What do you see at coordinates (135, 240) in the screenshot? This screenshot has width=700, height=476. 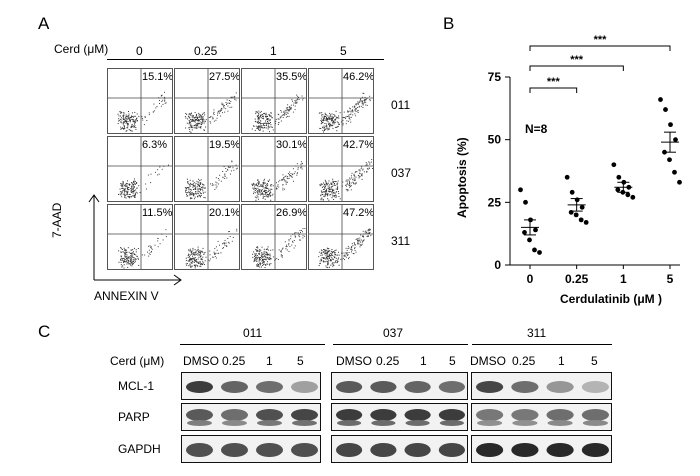 I see `flow-axis-arrows` at bounding box center [135, 240].